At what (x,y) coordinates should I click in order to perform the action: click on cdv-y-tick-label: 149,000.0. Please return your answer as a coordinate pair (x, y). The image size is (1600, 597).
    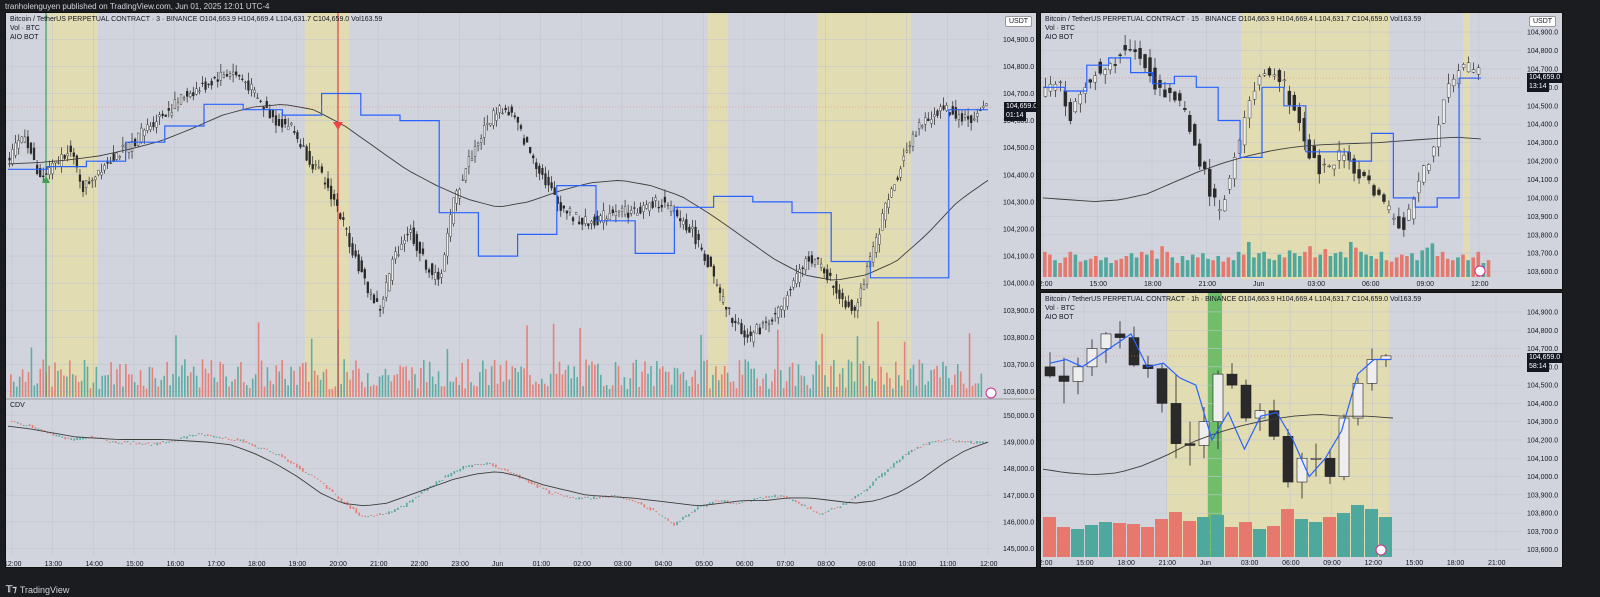
    Looking at the image, I should click on (1018, 443).